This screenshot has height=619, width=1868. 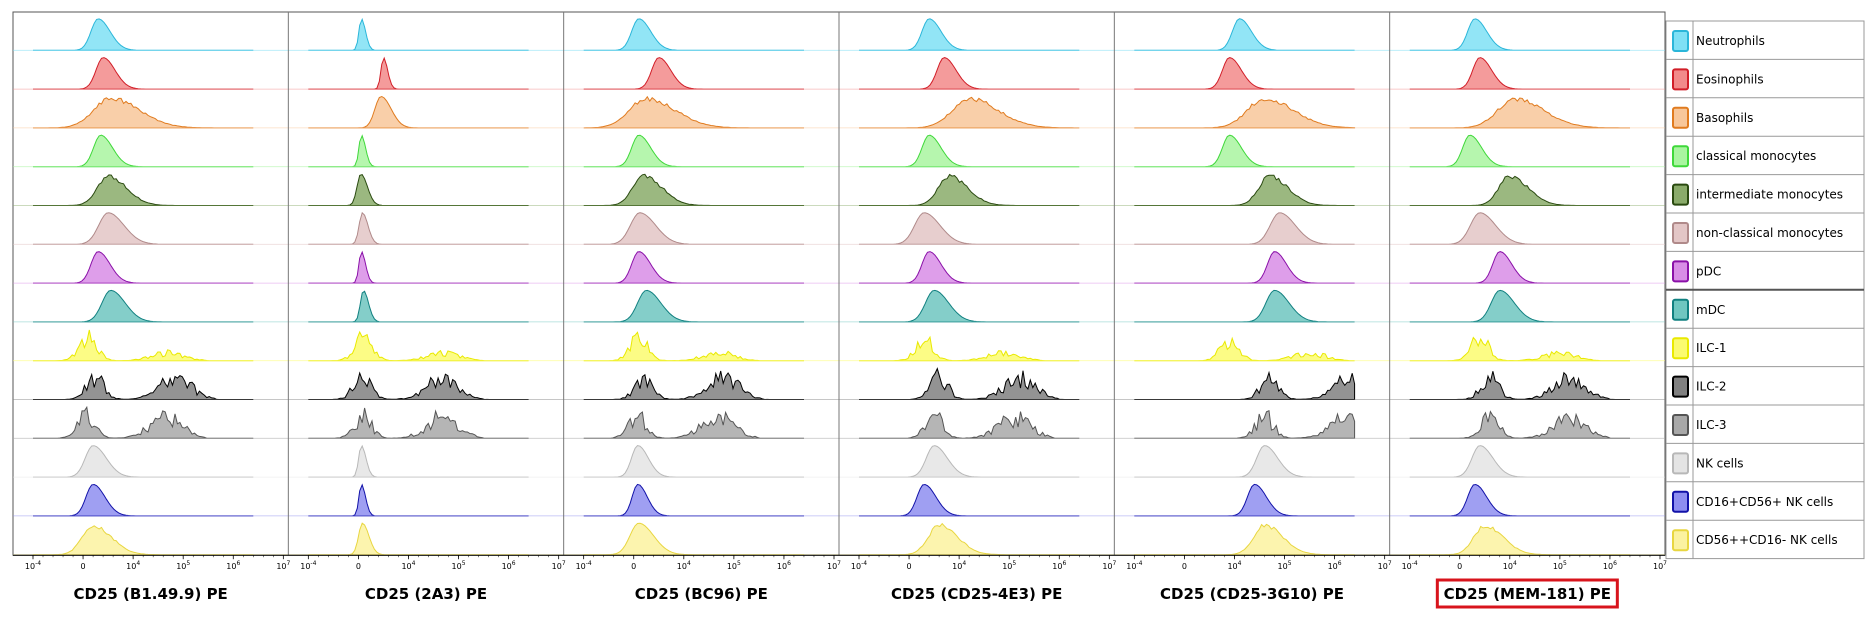 What do you see at coordinates (1765, 343) in the screenshot?
I see `legend-item: ILC-1` at bounding box center [1765, 343].